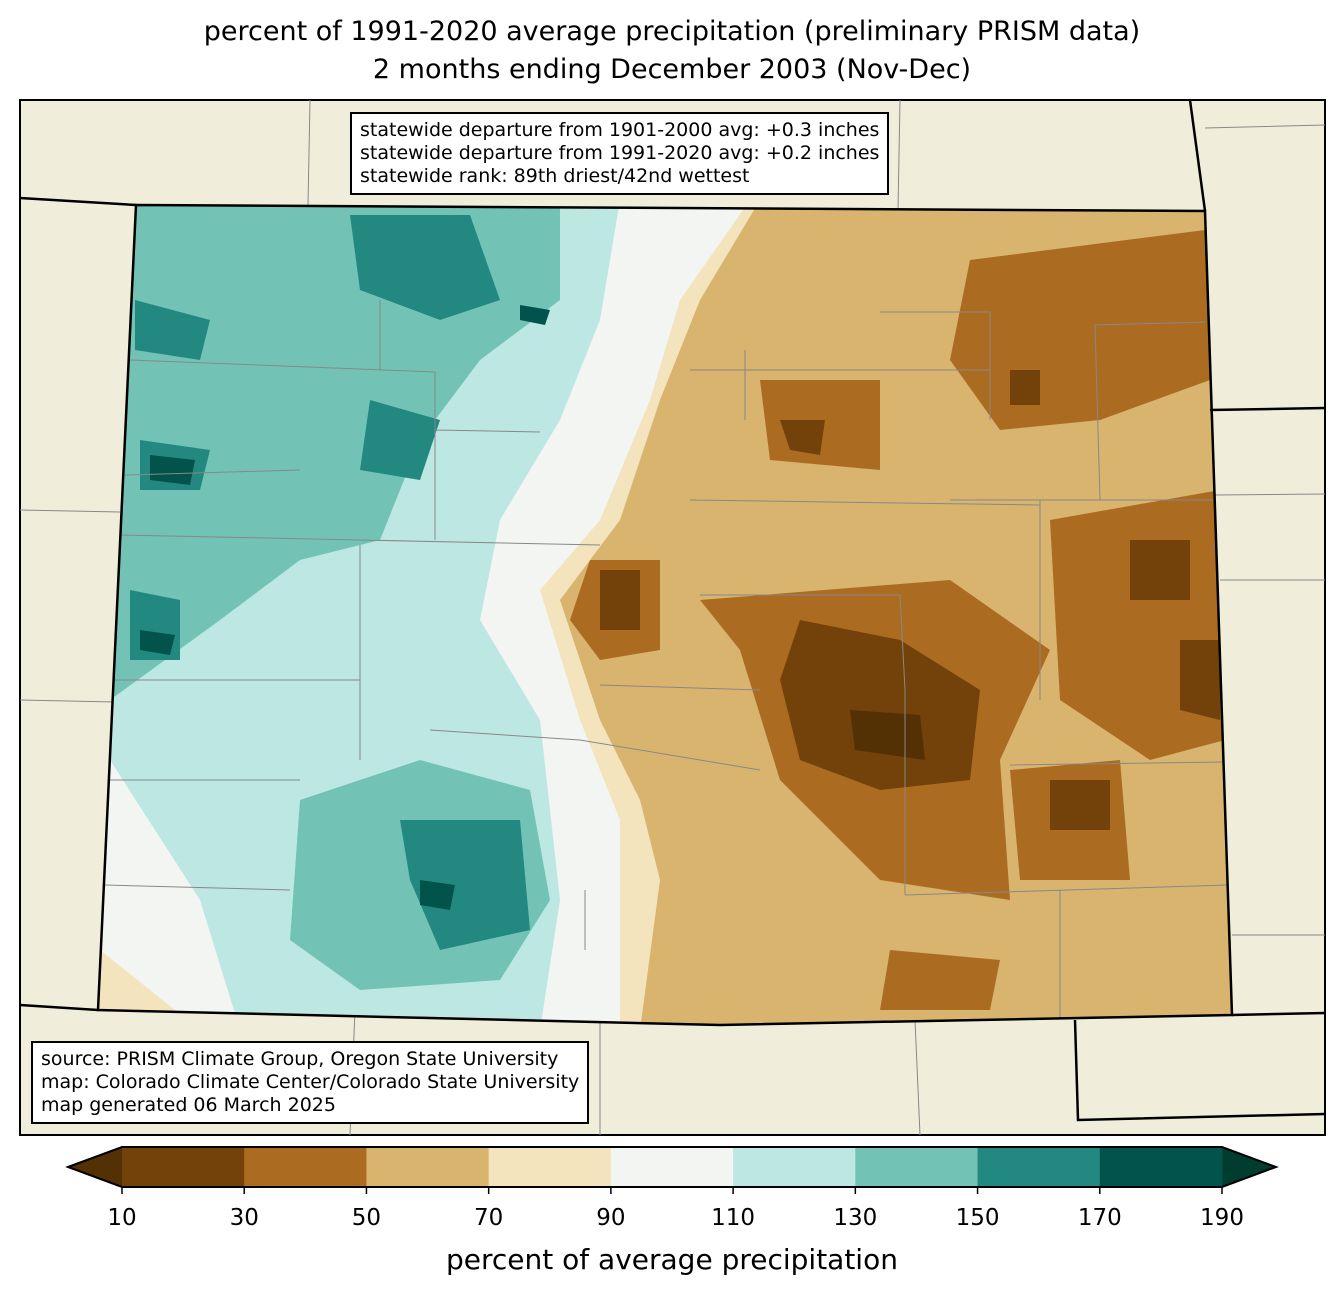 The height and width of the screenshot is (1299, 1344). What do you see at coordinates (244, 1218) in the screenshot?
I see `colorbar-tick-label: 30` at bounding box center [244, 1218].